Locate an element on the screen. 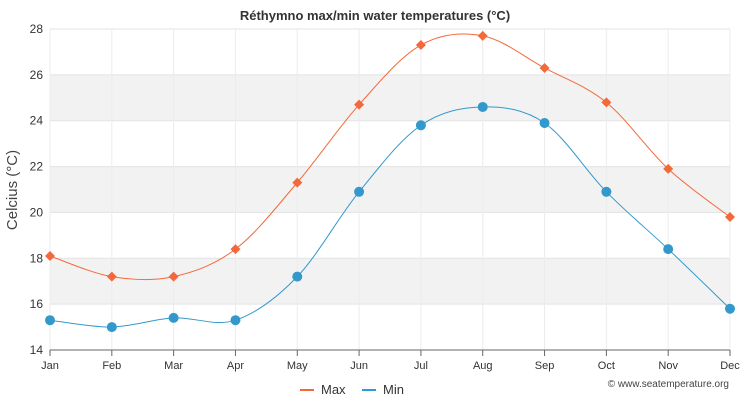 Image resolution: width=750 pixels, height=400 pixels. x-axis-ticks: Jan Feb Mar Apr May Jun Jul Aug Sep Oct Nov Dec is located at coordinates (390, 361).